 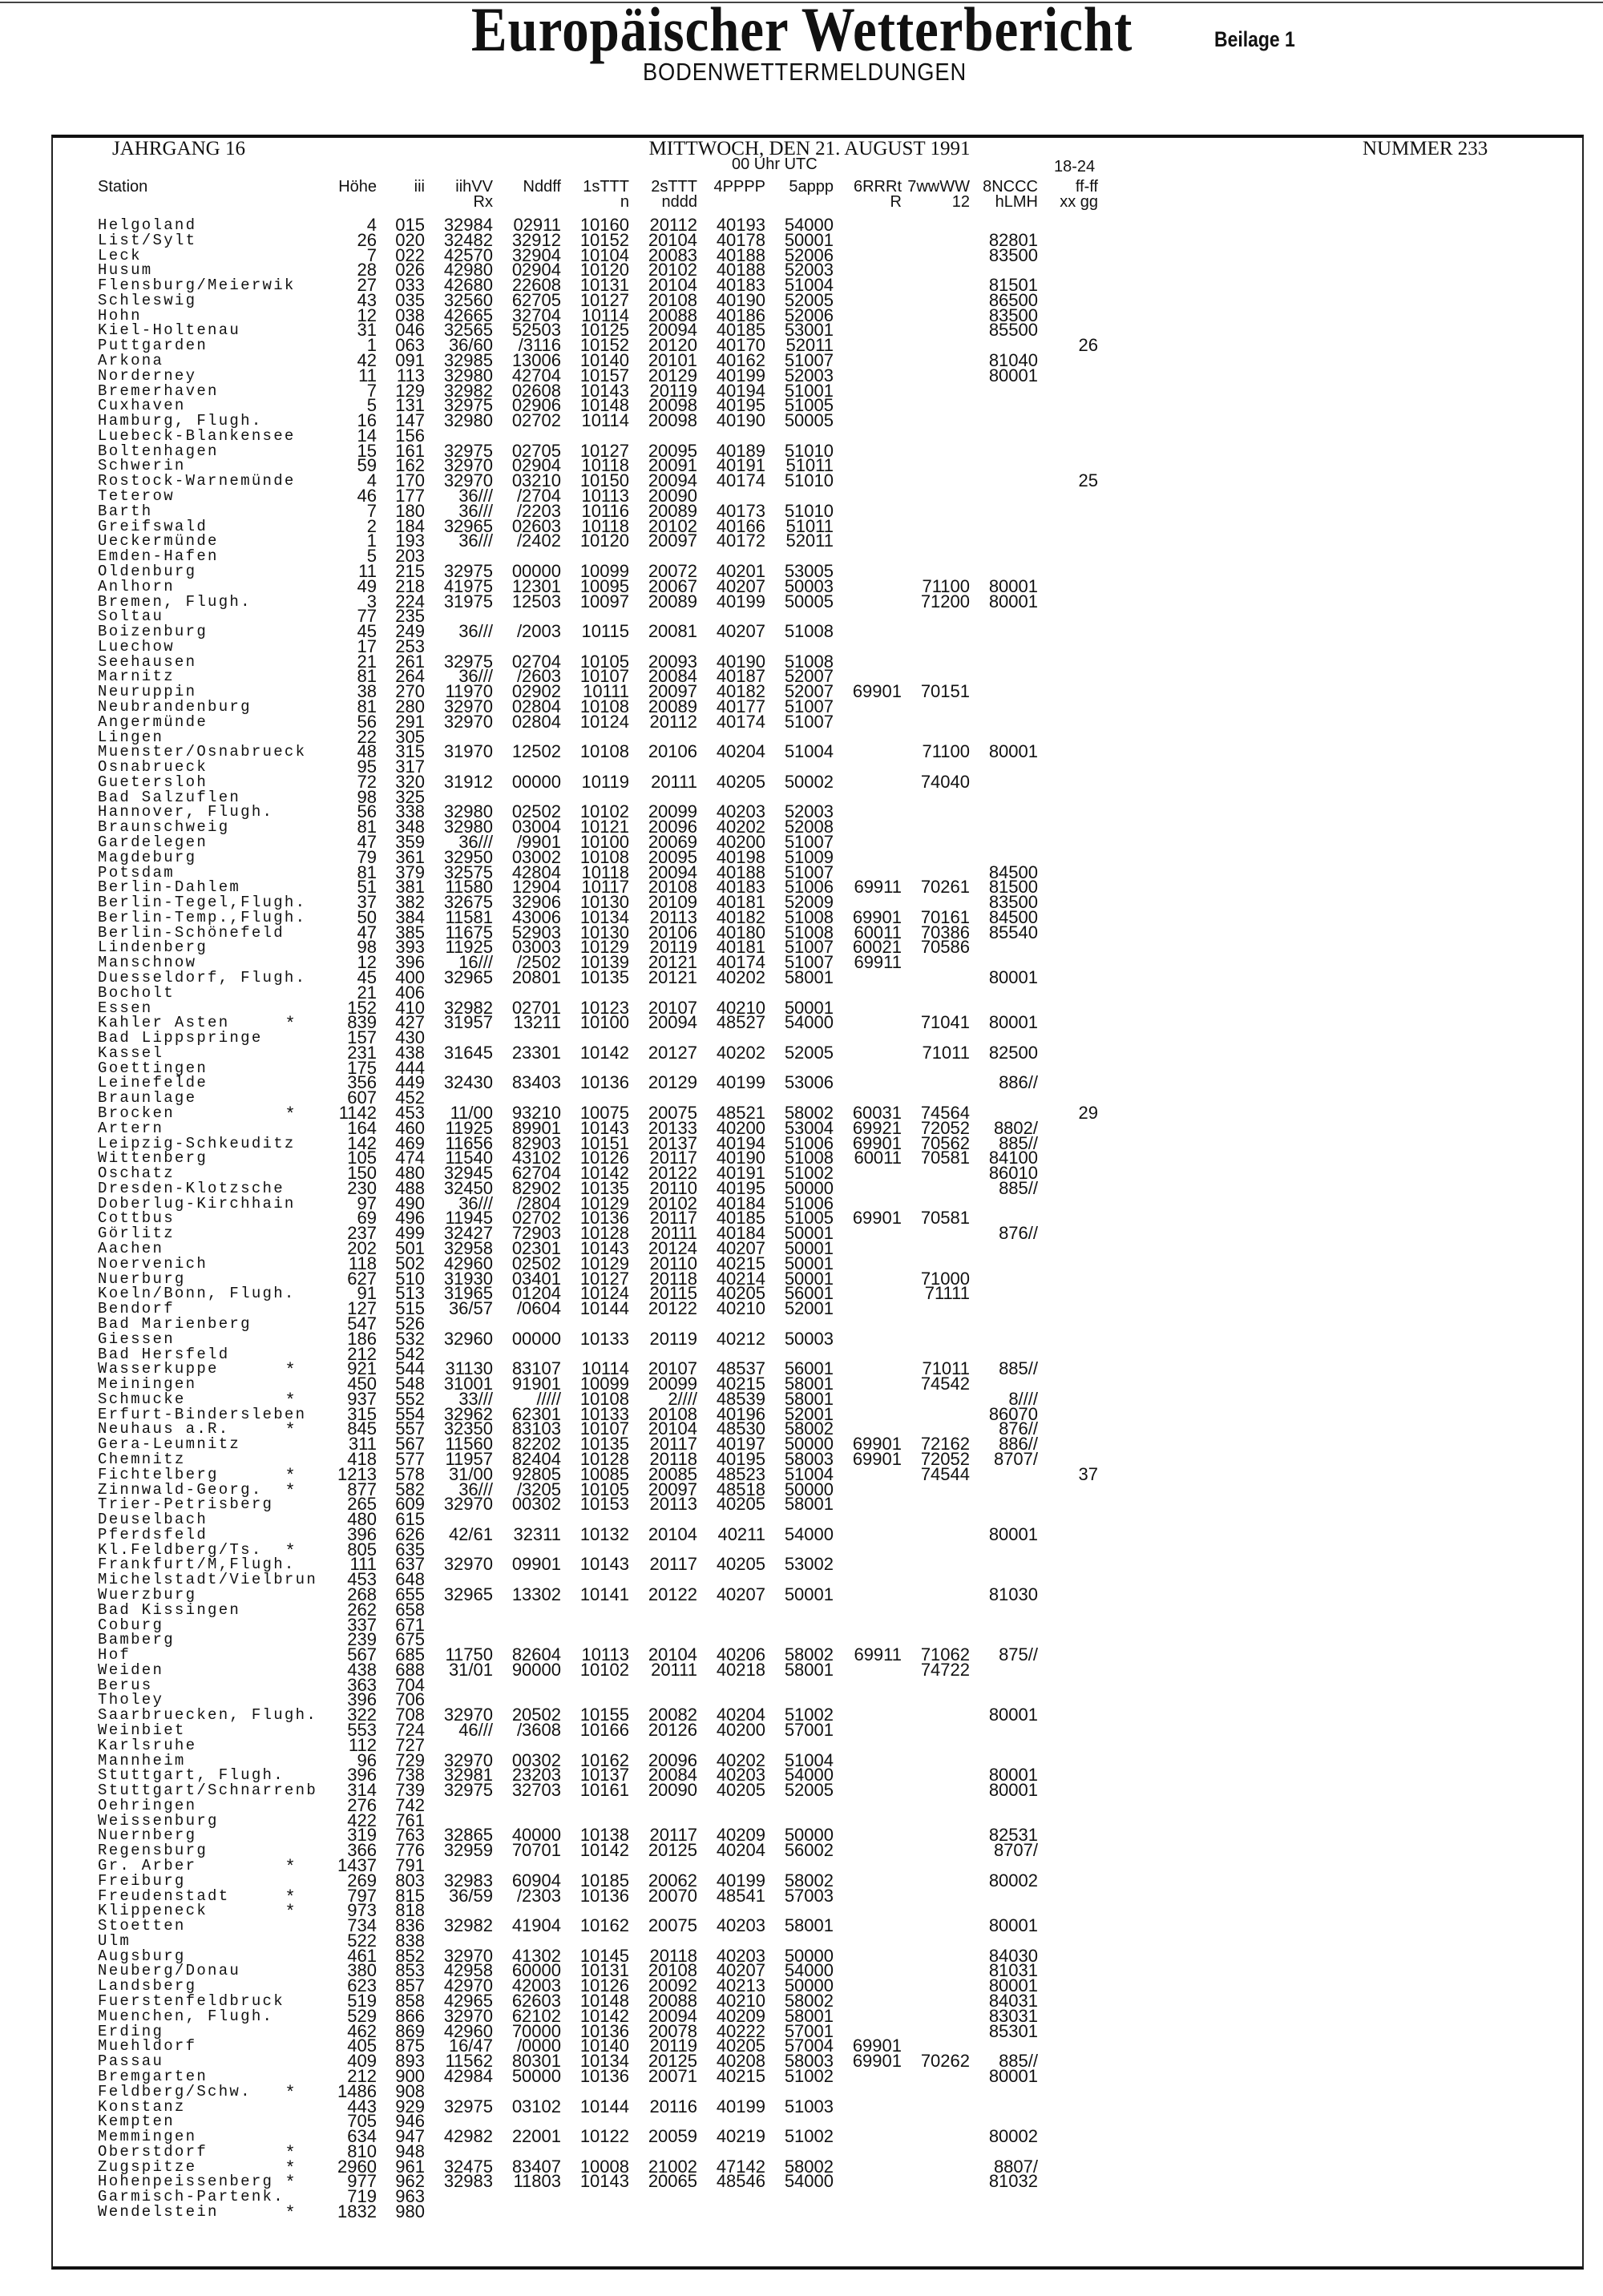 What do you see at coordinates (672, 480) in the screenshot?
I see `cell-2sttt: 20094` at bounding box center [672, 480].